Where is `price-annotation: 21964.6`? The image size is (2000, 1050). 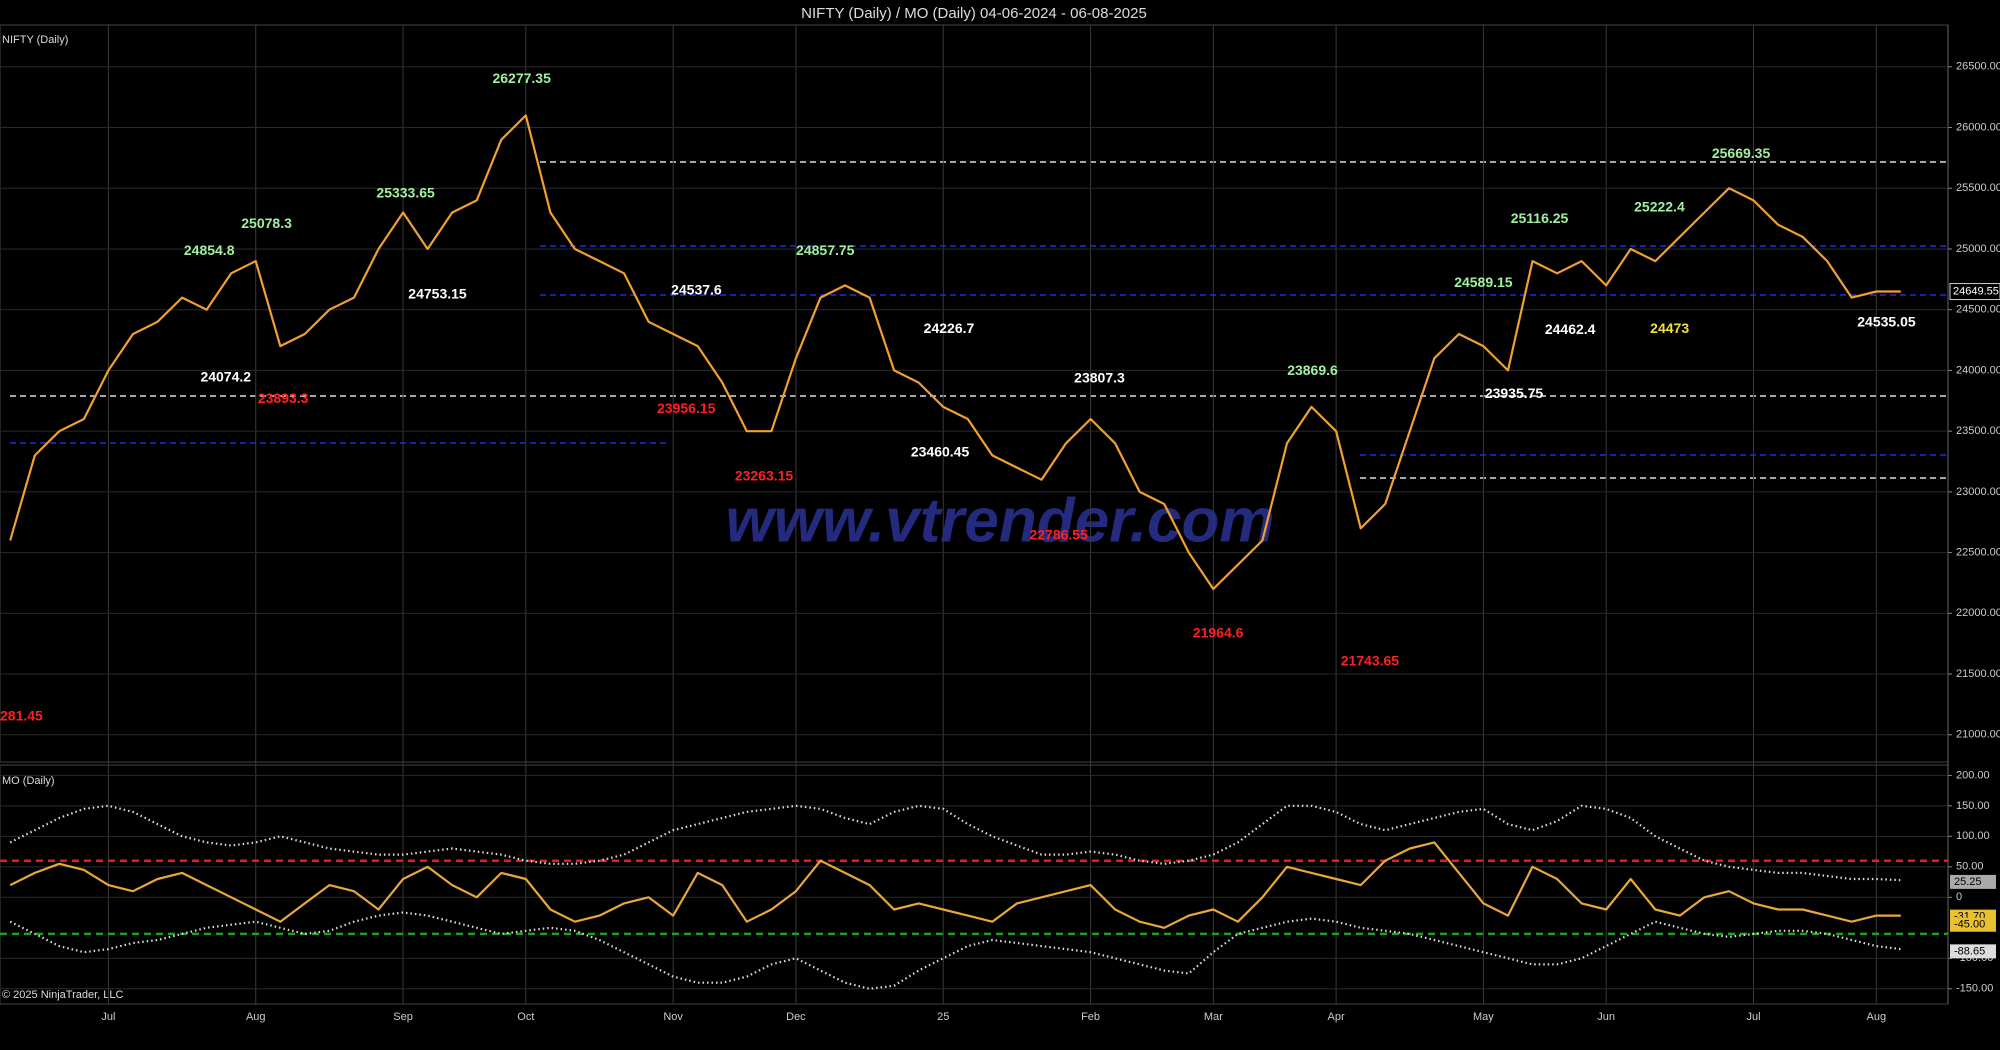
price-annotation: 21964.6 is located at coordinates (1218, 633).